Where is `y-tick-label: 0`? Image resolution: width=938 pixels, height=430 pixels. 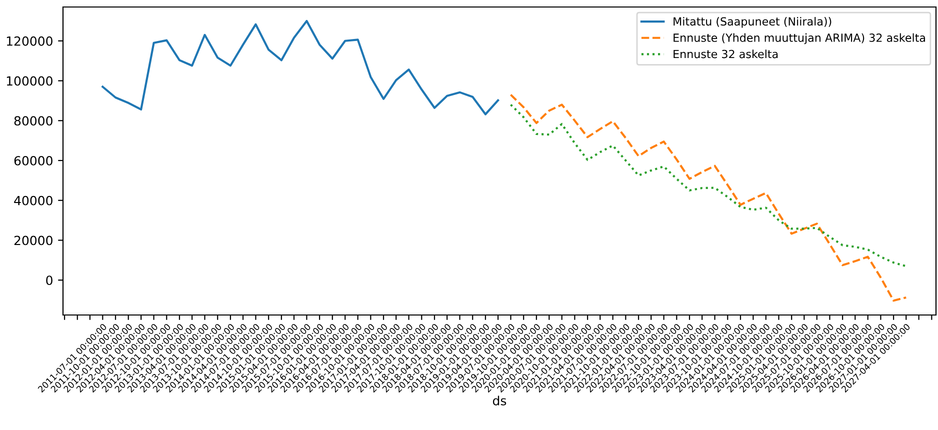
y-tick-label: 0 is located at coordinates (49, 281).